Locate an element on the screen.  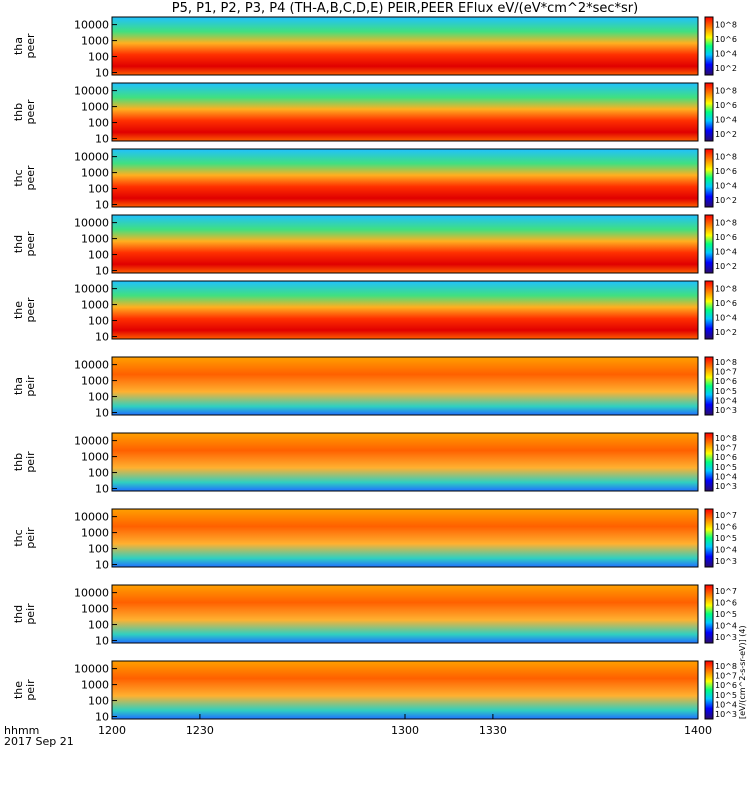
panel-label: thd peer is located at coordinates (24, 244).